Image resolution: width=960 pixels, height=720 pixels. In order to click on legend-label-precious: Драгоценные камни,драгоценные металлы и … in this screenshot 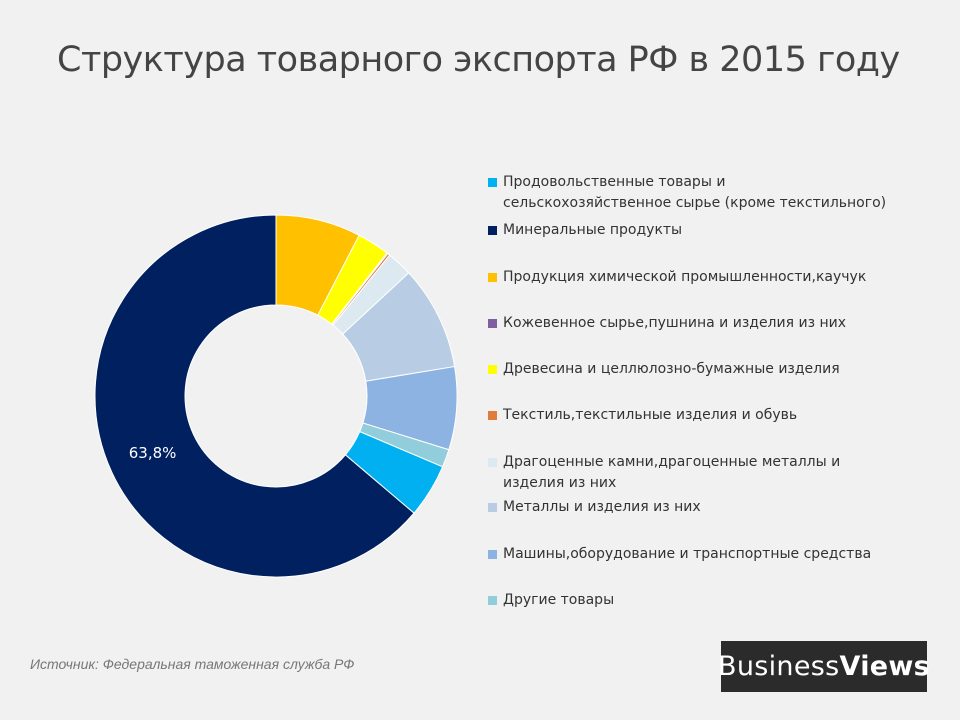, I will do `click(672, 472)`.